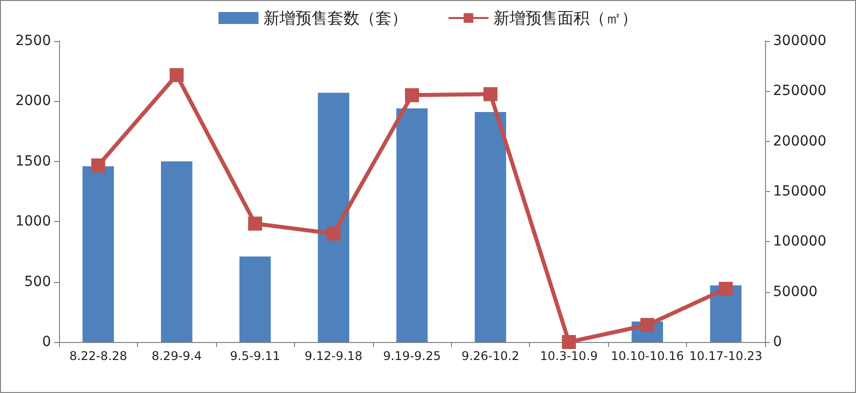  Describe the element at coordinates (799, 242) in the screenshot. I see `y2-tick-label: 100000` at that location.